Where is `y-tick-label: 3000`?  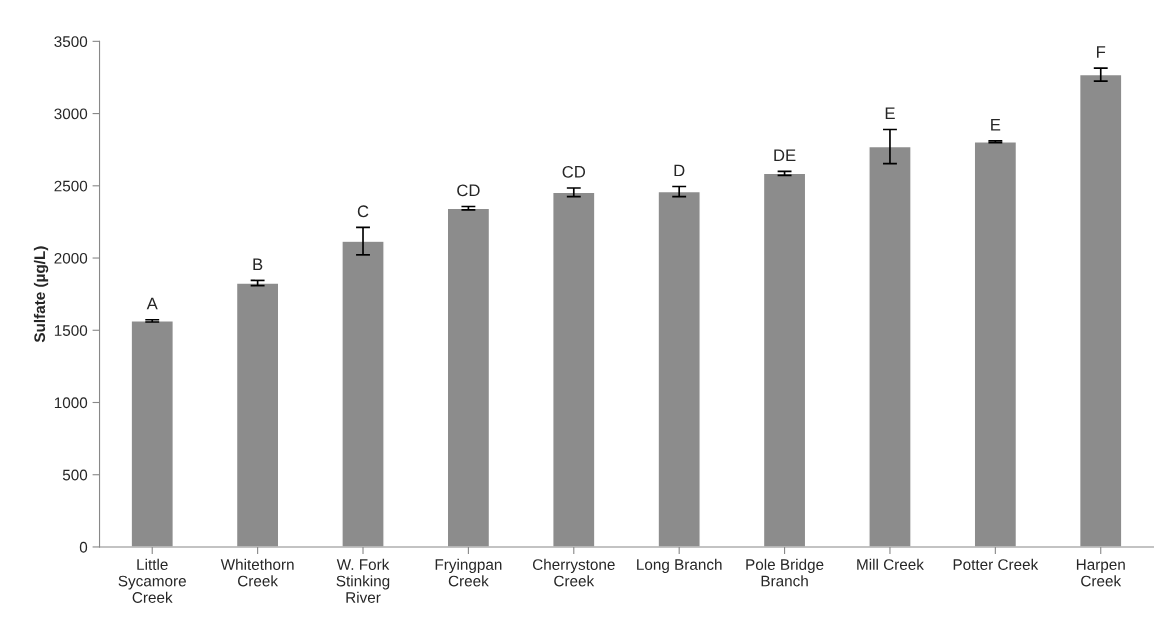
y-tick-label: 3000 is located at coordinates (71, 114).